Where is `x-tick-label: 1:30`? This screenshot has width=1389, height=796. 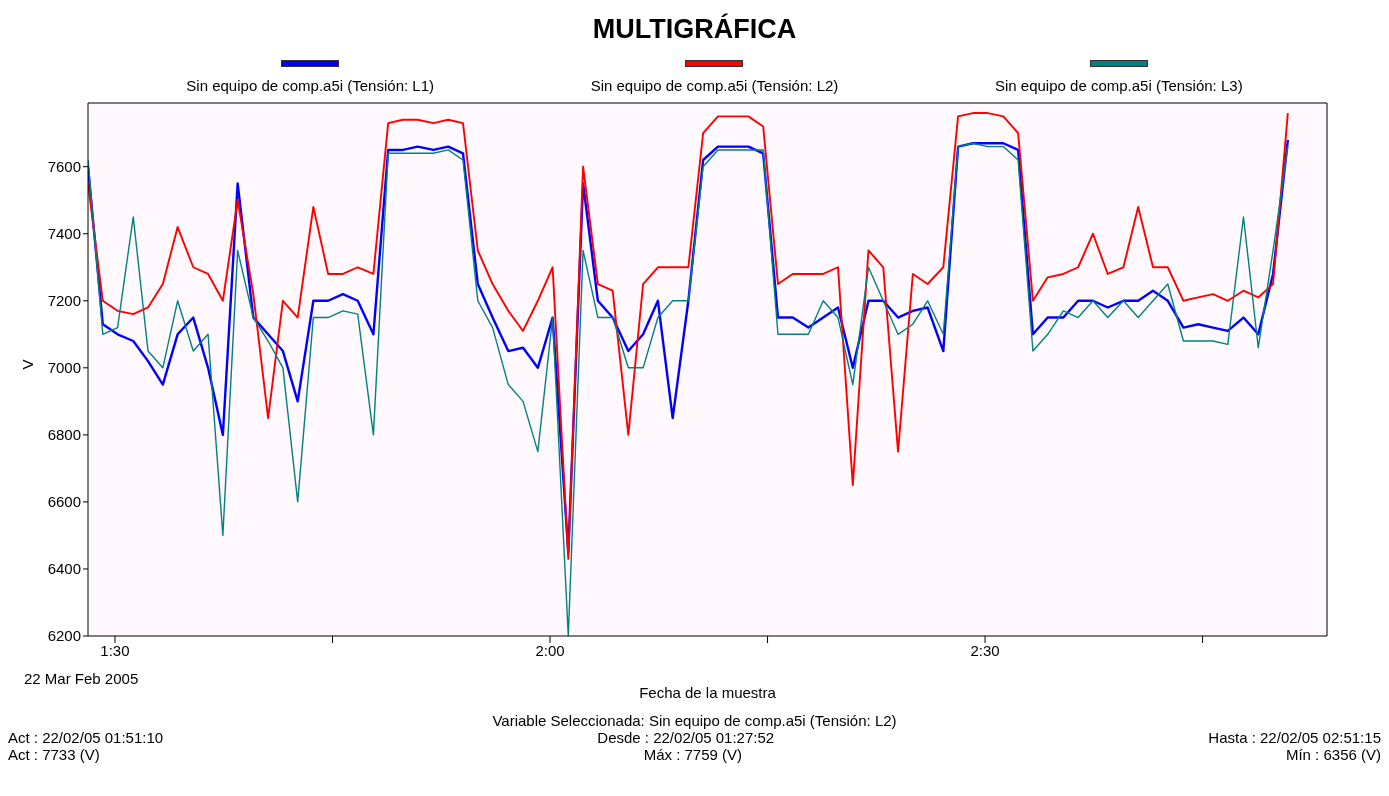 x-tick-label: 1:30 is located at coordinates (115, 650).